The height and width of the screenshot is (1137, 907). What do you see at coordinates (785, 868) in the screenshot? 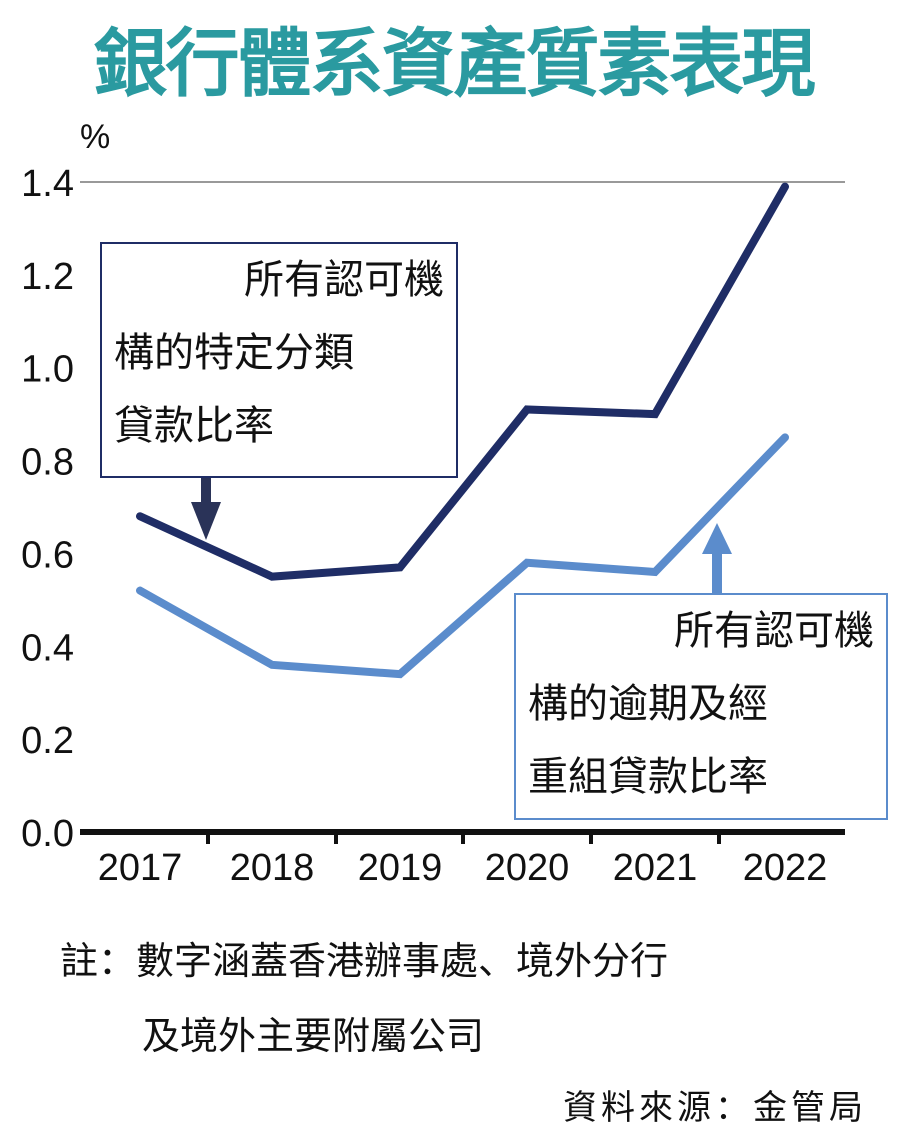
I see `x-tick-label: 2022` at bounding box center [785, 868].